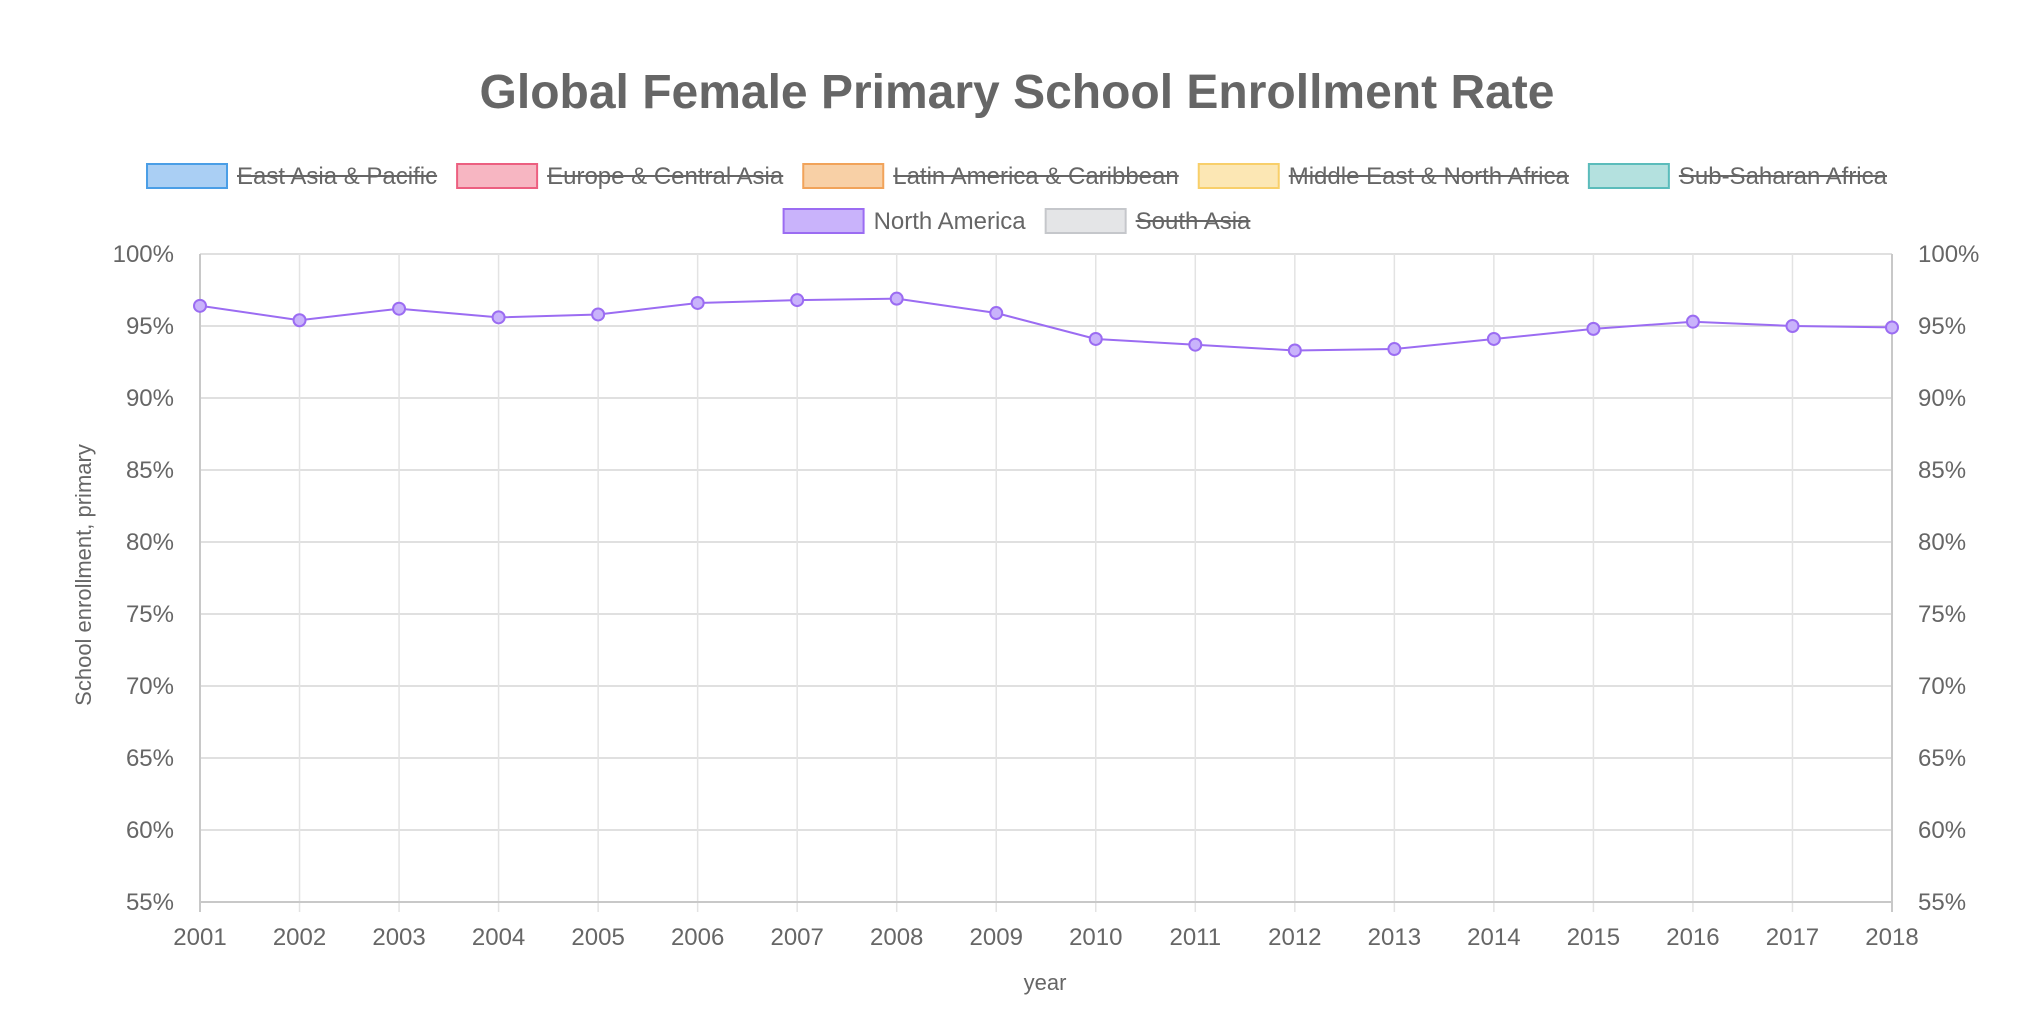  I want to click on x-tick-label: 2006, so click(697, 937).